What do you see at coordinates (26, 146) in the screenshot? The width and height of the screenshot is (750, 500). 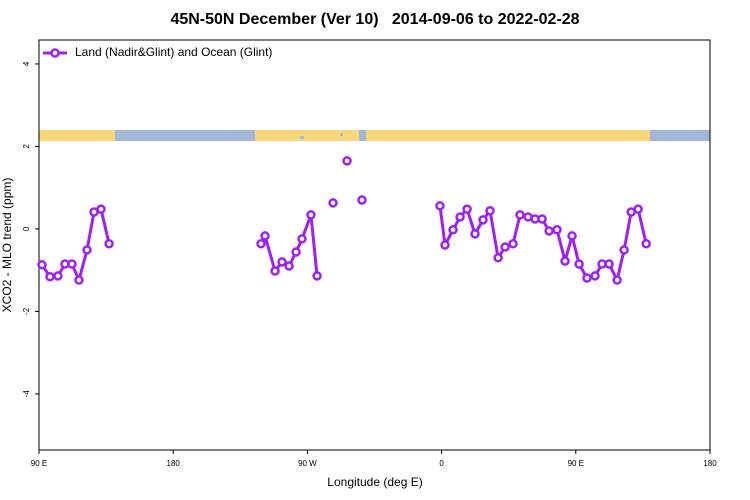 I see `y-tick-label: 2` at bounding box center [26, 146].